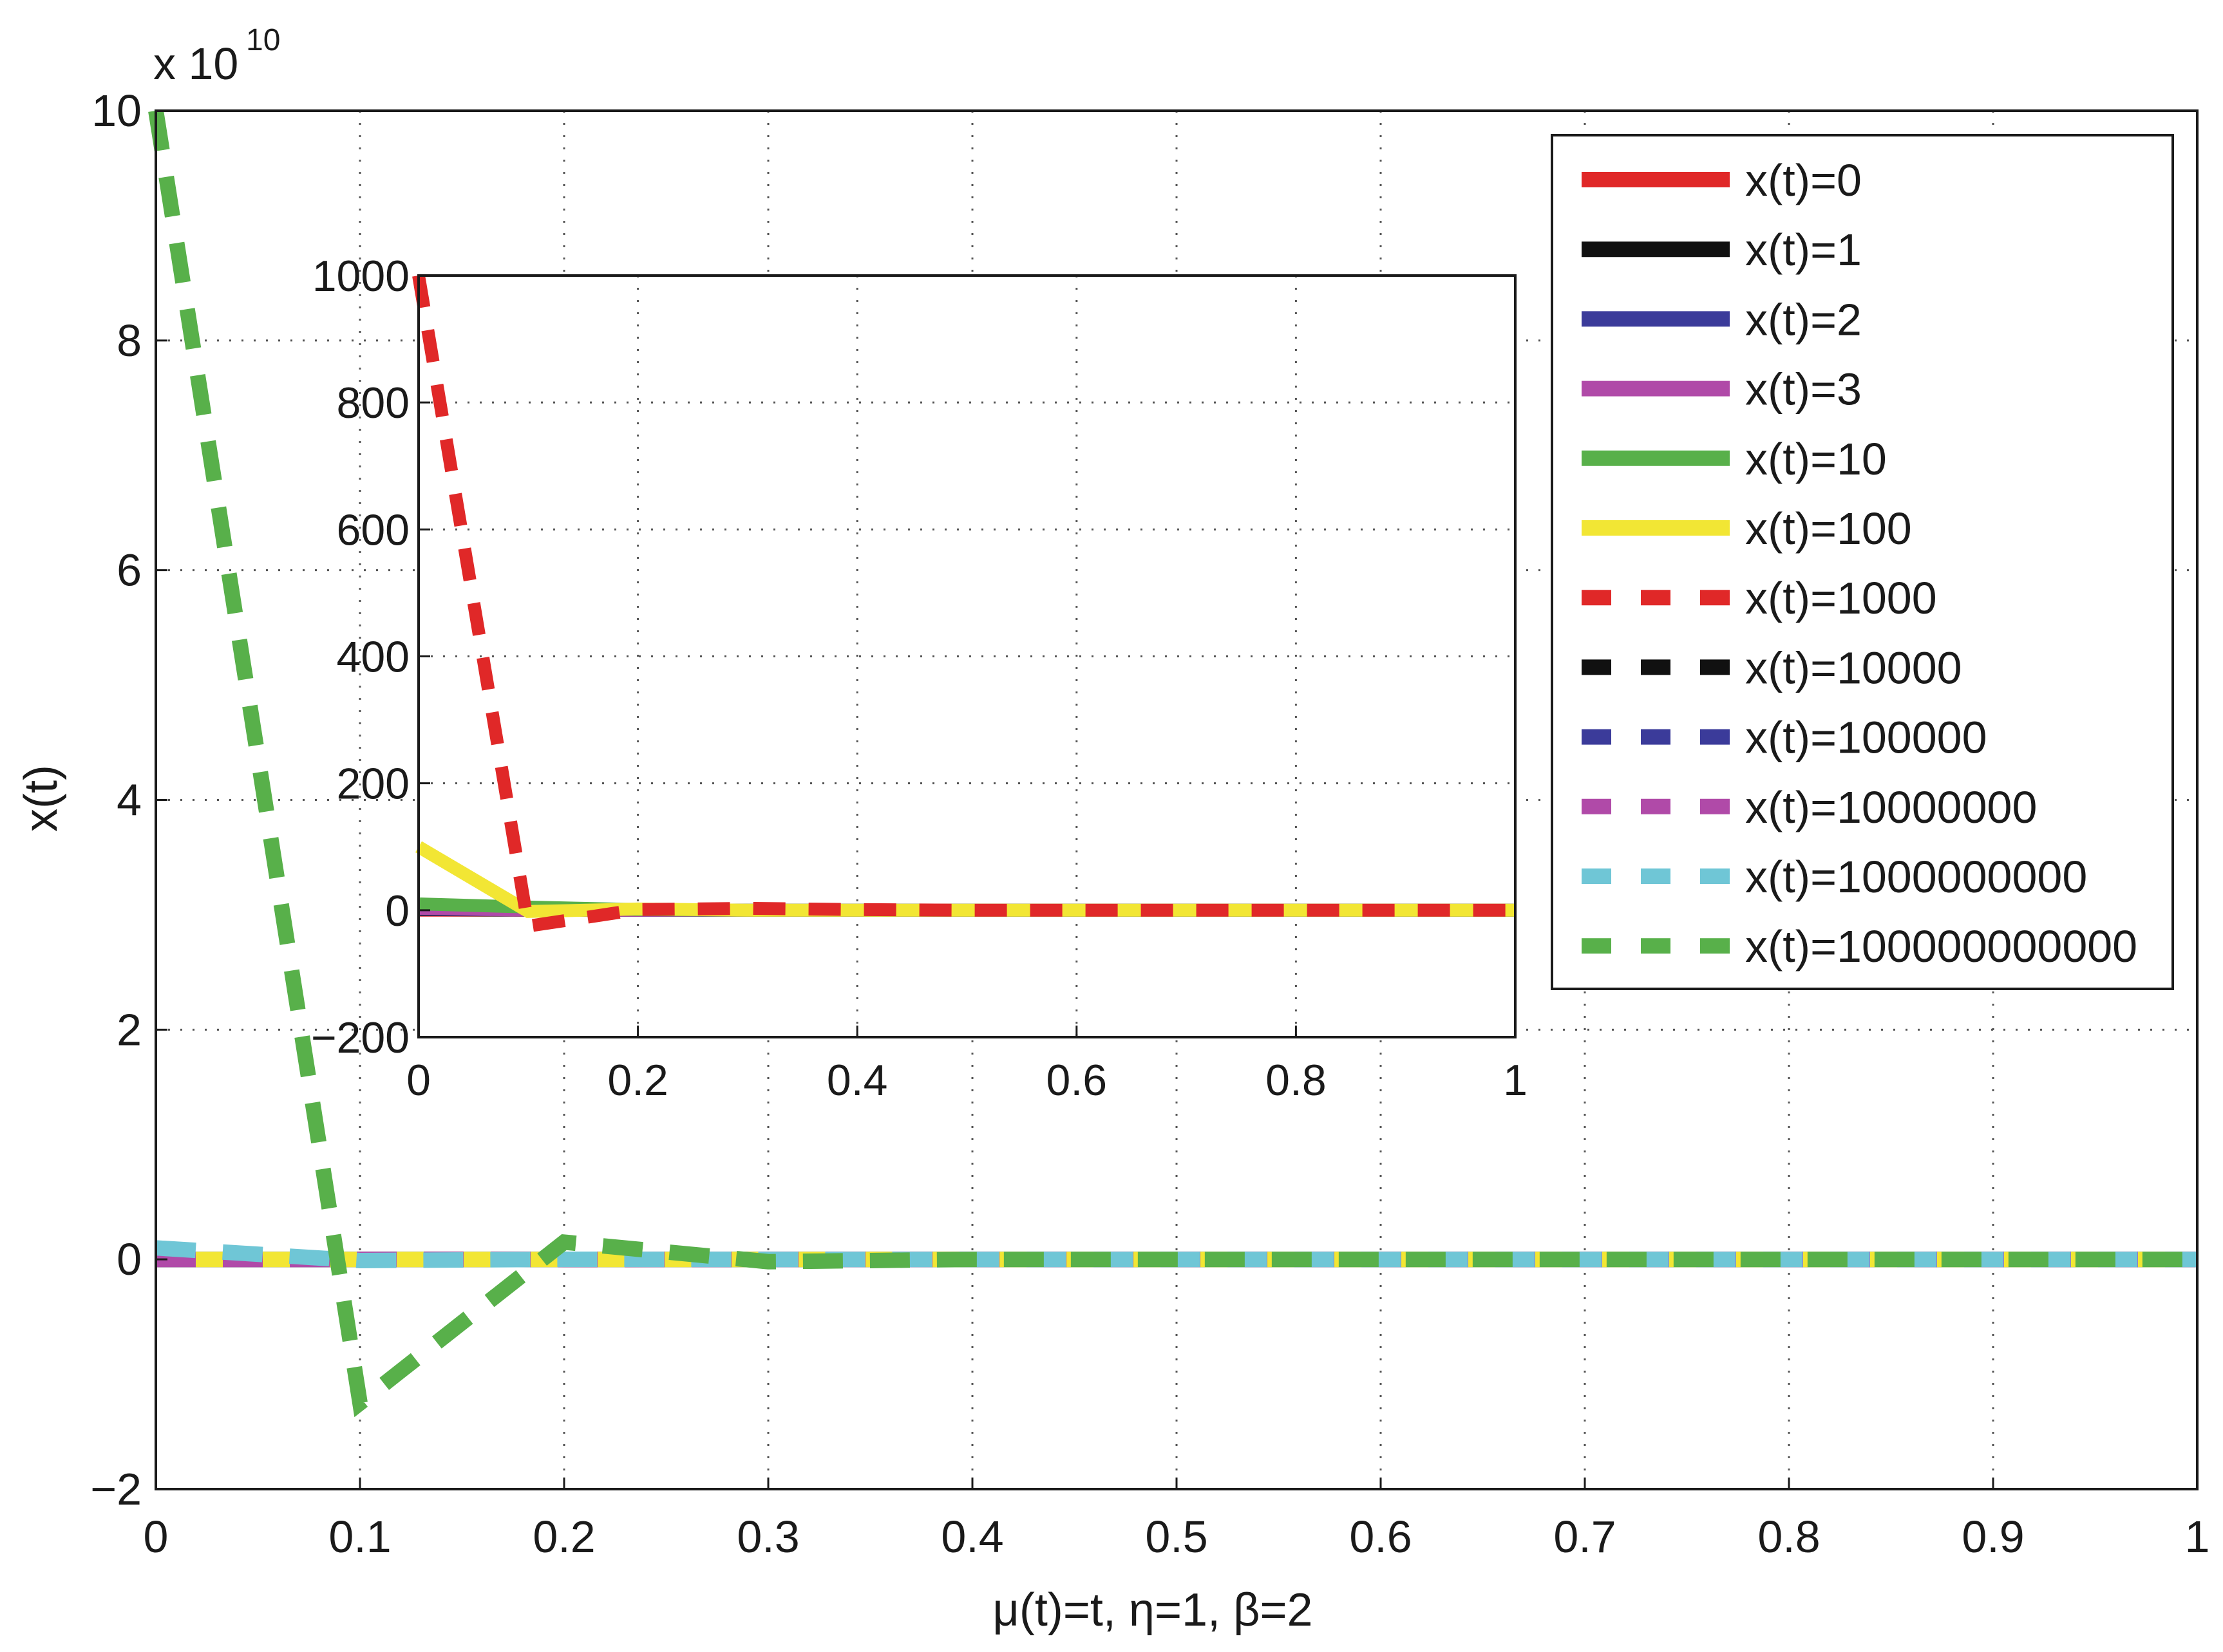 Image resolution: width=2223 pixels, height=1652 pixels. What do you see at coordinates (116, 111) in the screenshot?
I see `main-y-tick-label-6: 10` at bounding box center [116, 111].